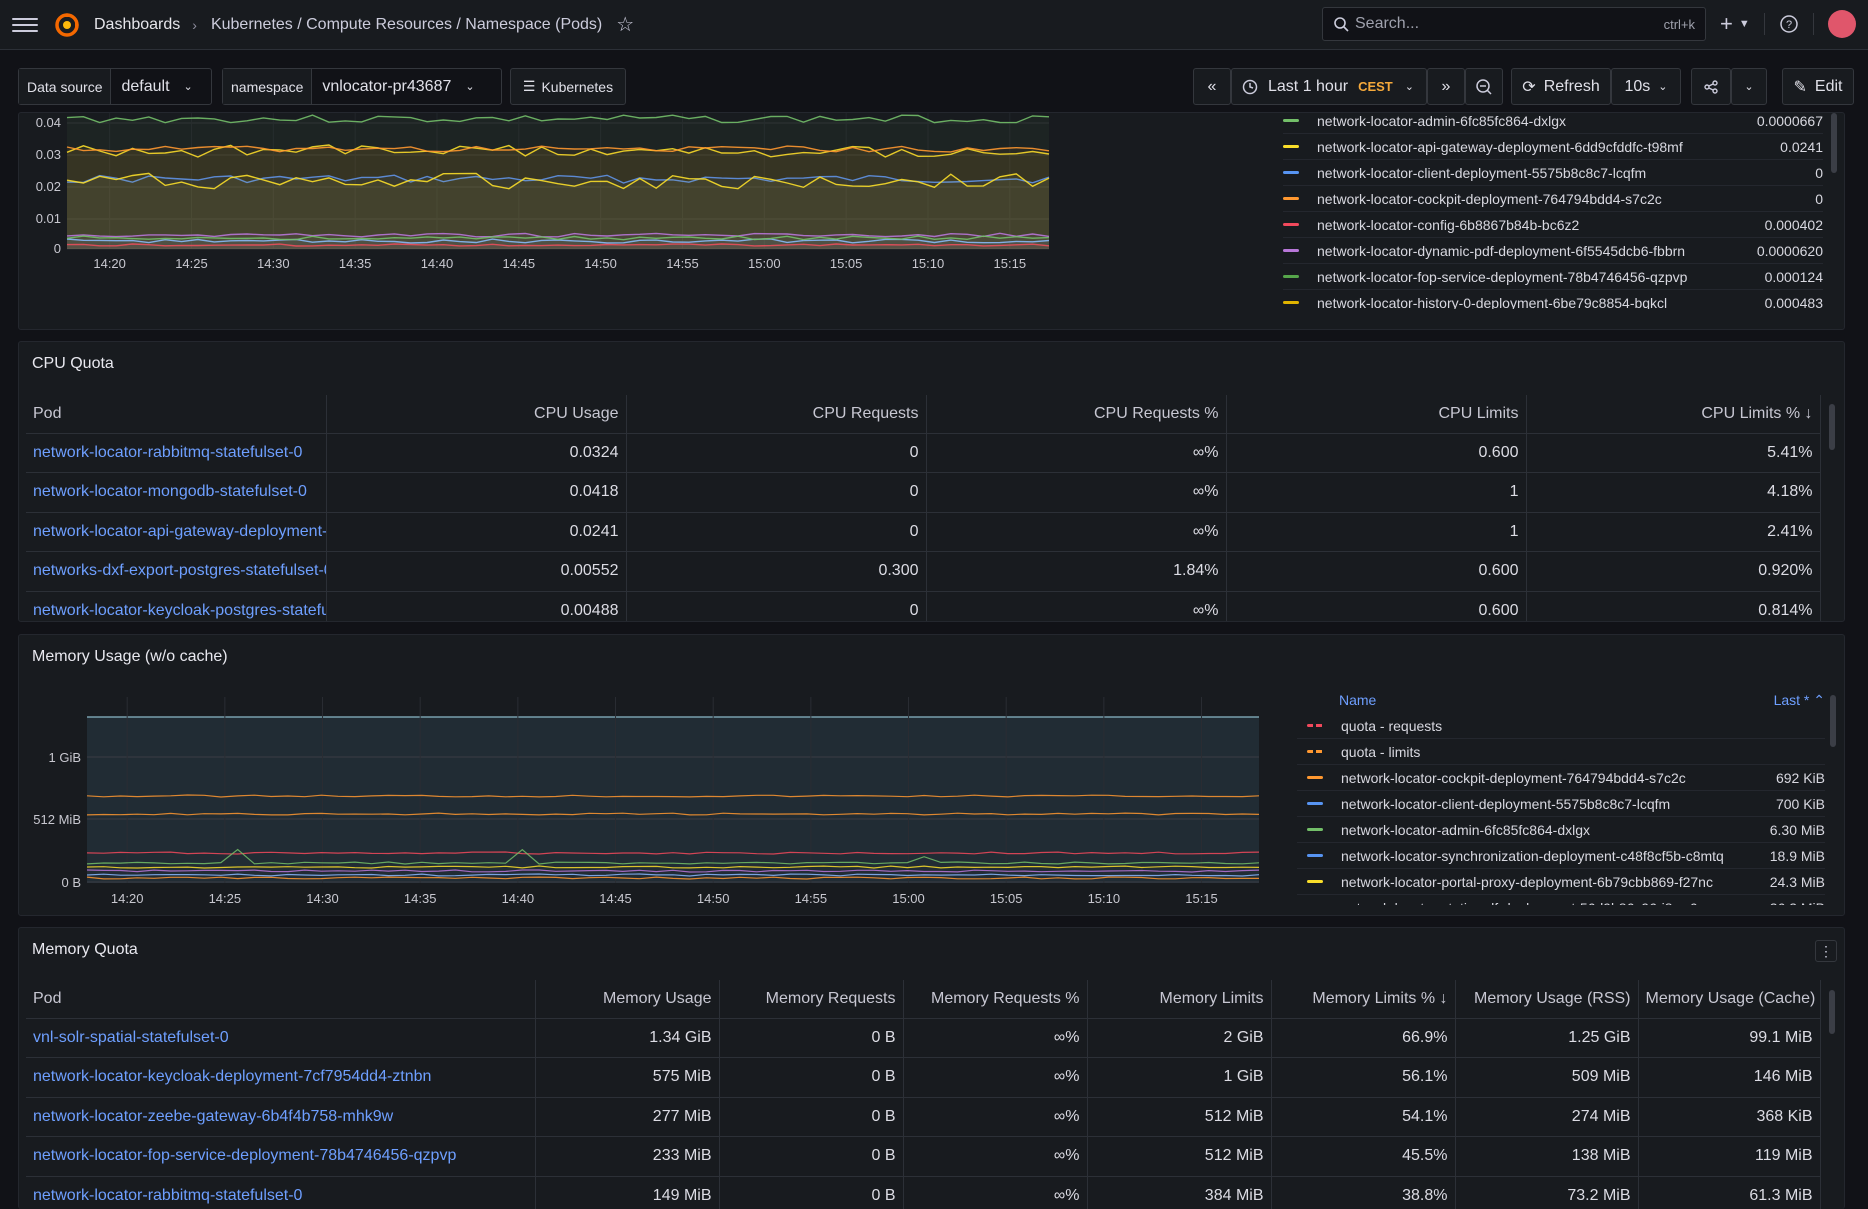  What do you see at coordinates (1315, 777) in the screenshot?
I see `legend-swatch` at bounding box center [1315, 777].